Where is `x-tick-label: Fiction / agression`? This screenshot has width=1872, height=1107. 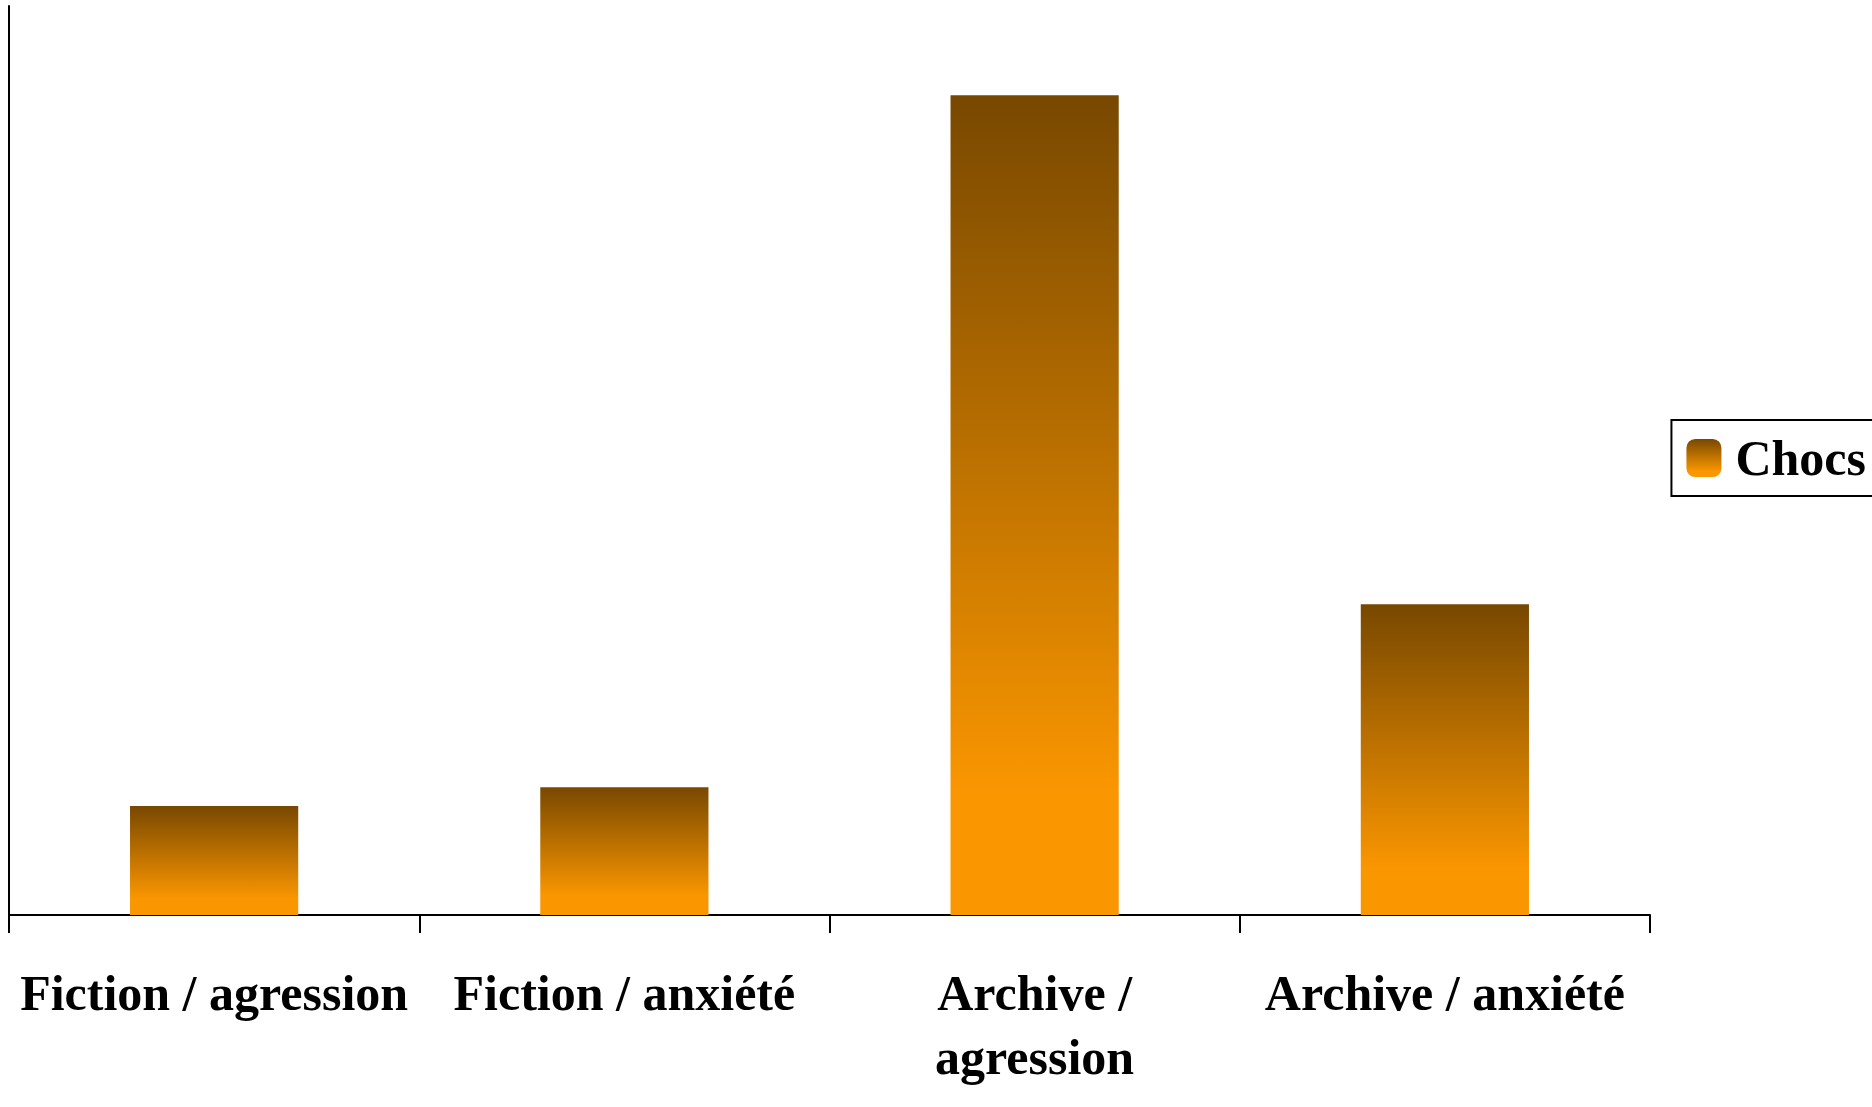
x-tick-label: Fiction / agression is located at coordinates (214, 993).